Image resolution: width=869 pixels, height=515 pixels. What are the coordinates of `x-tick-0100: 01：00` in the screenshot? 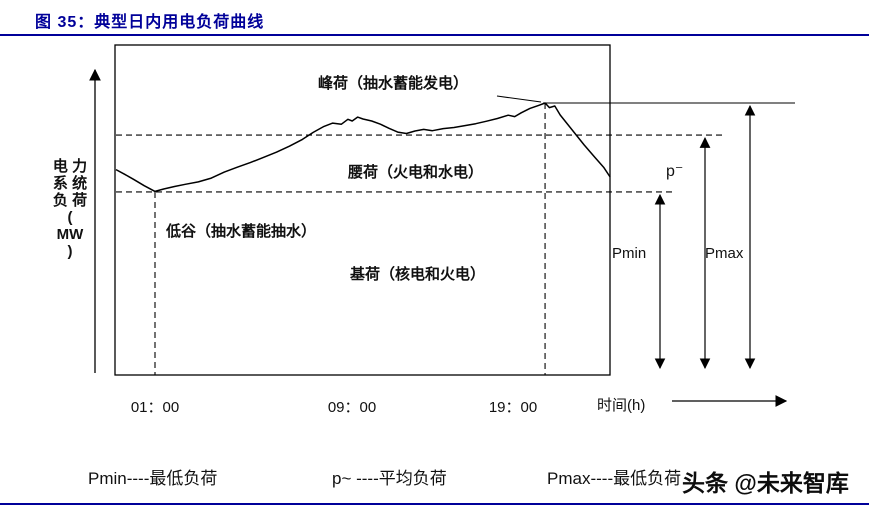 It's located at (155, 407).